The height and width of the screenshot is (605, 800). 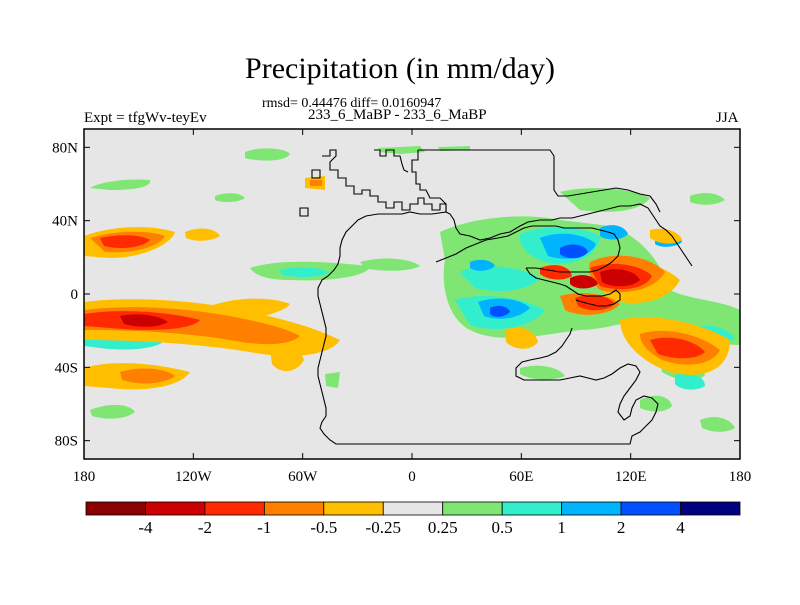 I want to click on arctic-outline, so click(x=391, y=161).